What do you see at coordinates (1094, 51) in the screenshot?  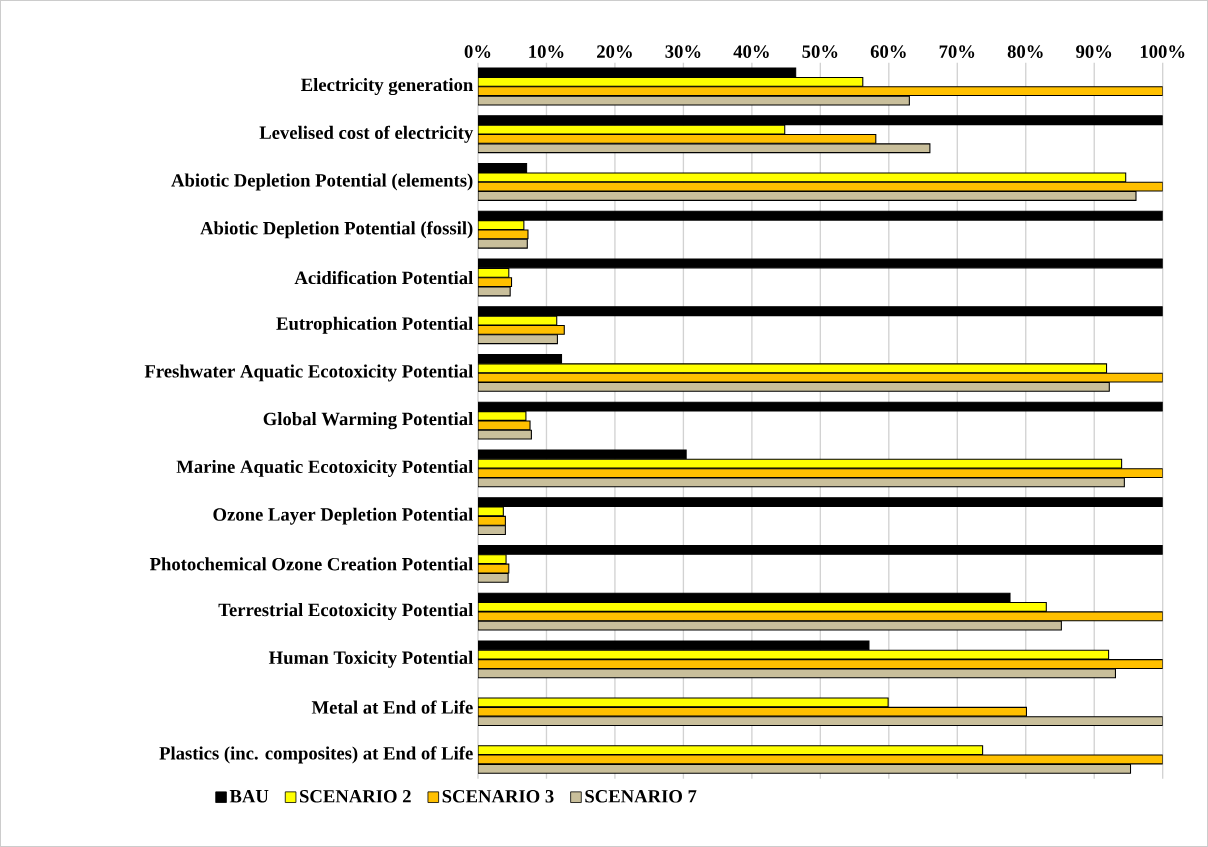 I see `x-tick-label: 90%` at bounding box center [1094, 51].